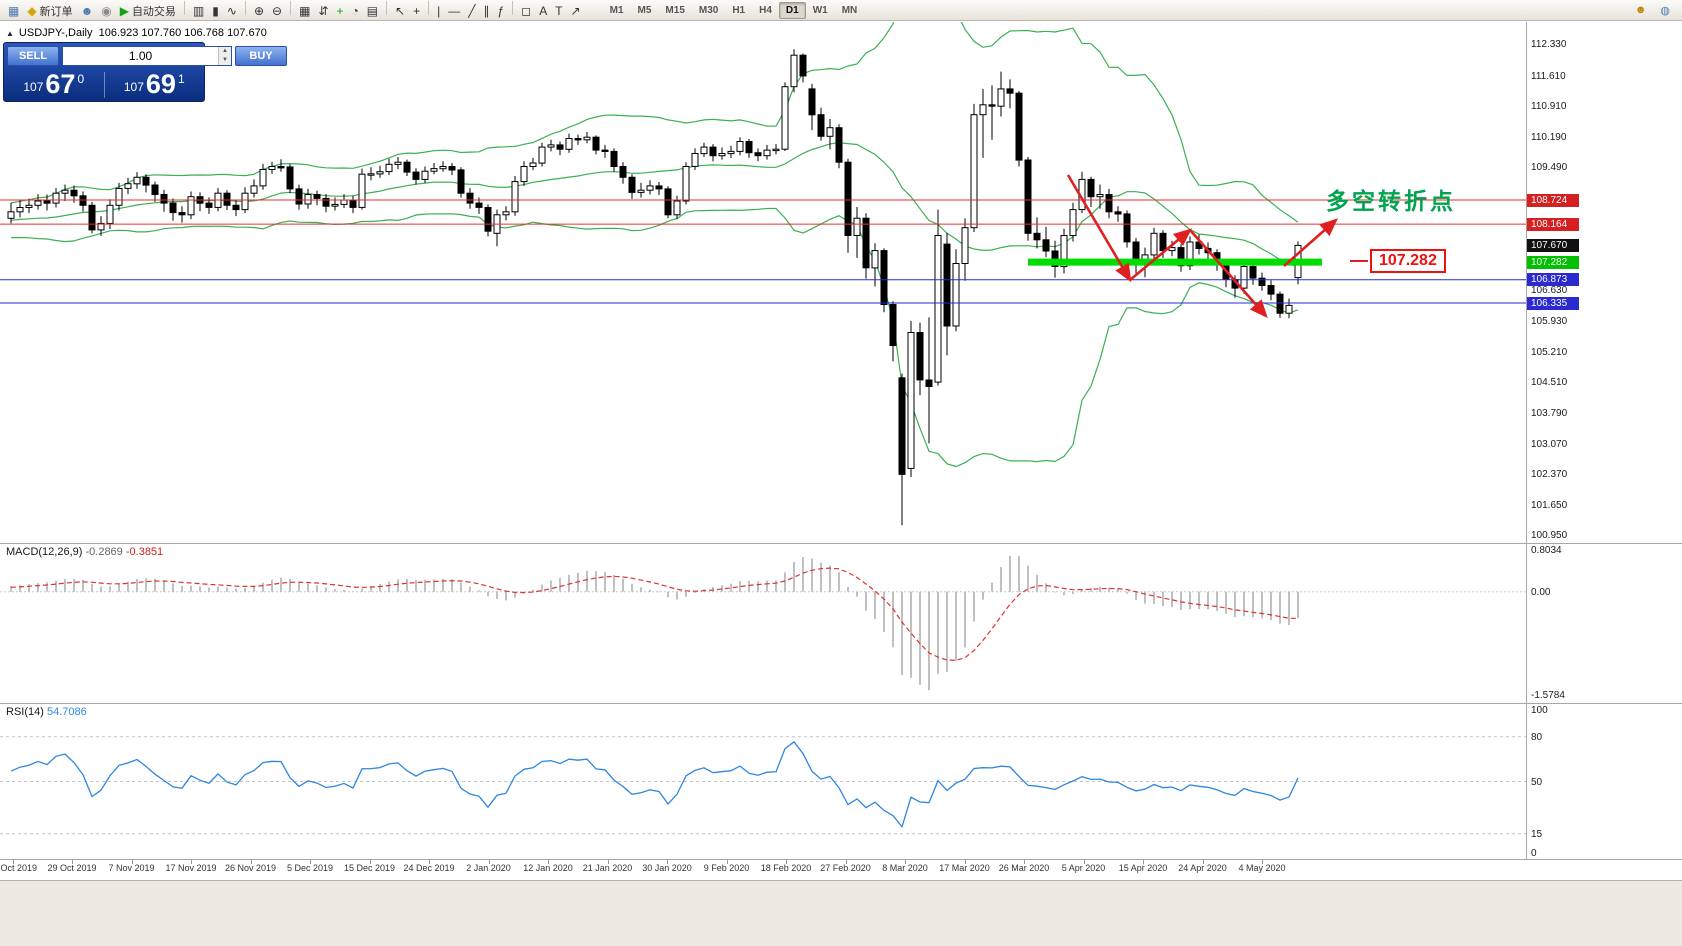 Image resolution: width=1682 pixels, height=946 pixels. Describe the element at coordinates (849, 10) in the screenshot. I see `timeframe-mn: MN` at that location.